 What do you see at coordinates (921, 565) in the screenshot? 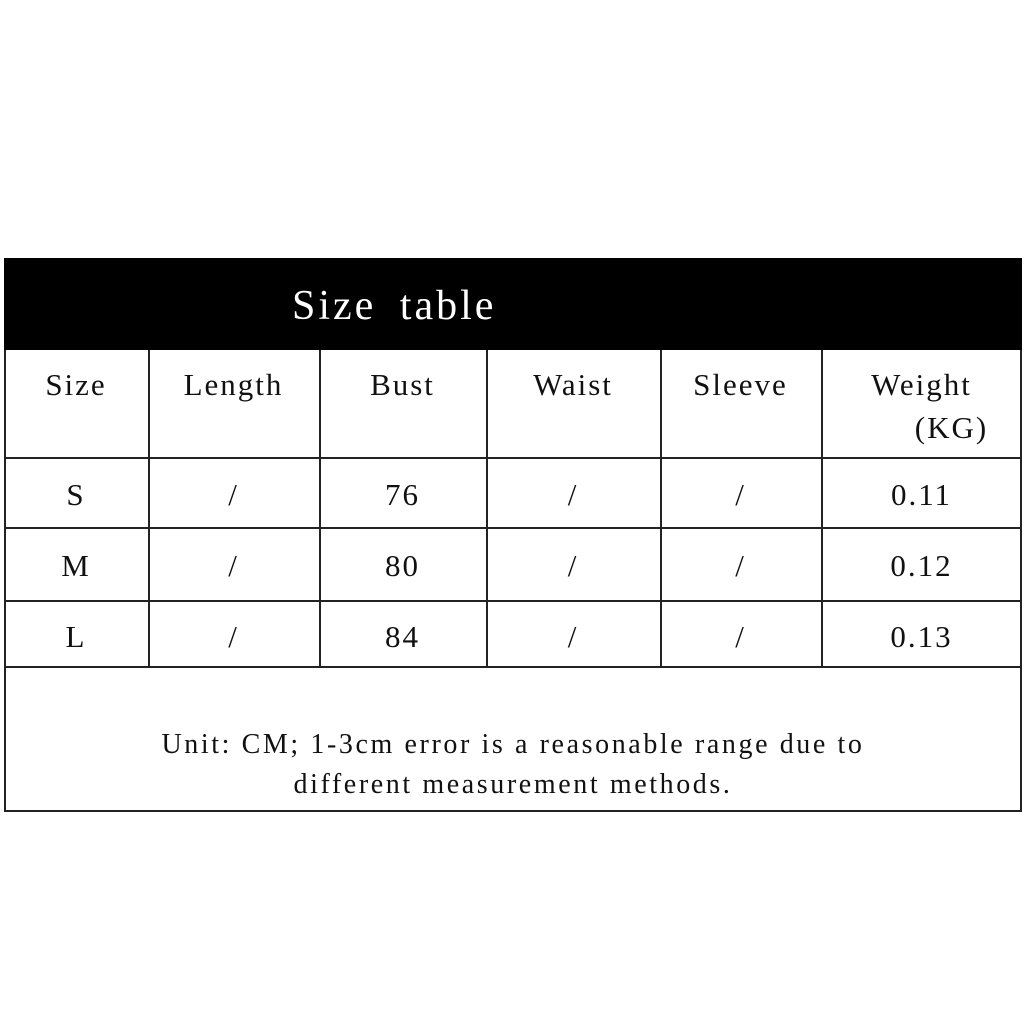
I see `table-cell: 0.12` at bounding box center [921, 565].